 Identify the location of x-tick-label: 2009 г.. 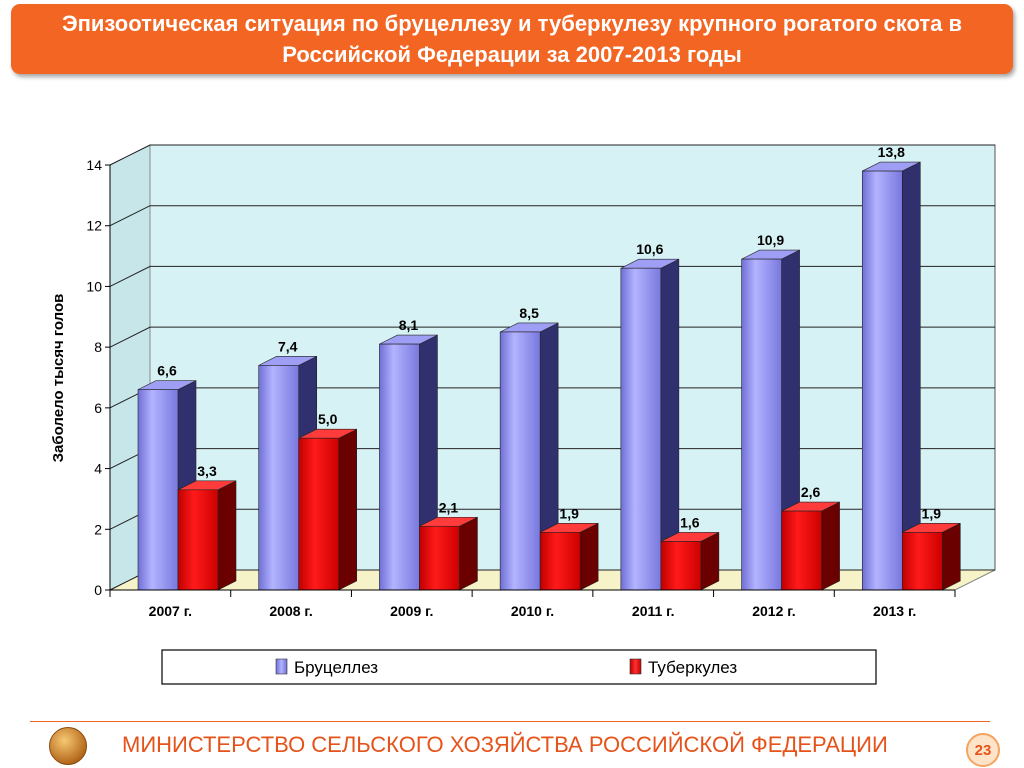
(411, 611).